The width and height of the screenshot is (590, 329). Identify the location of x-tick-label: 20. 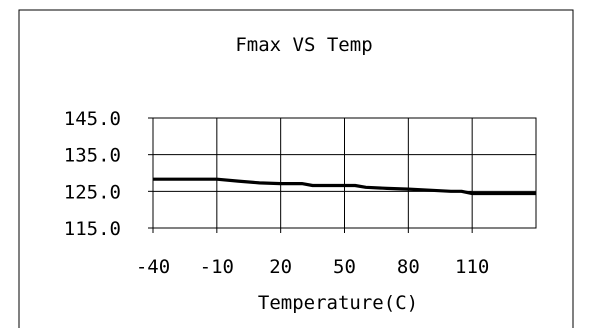
(280, 267).